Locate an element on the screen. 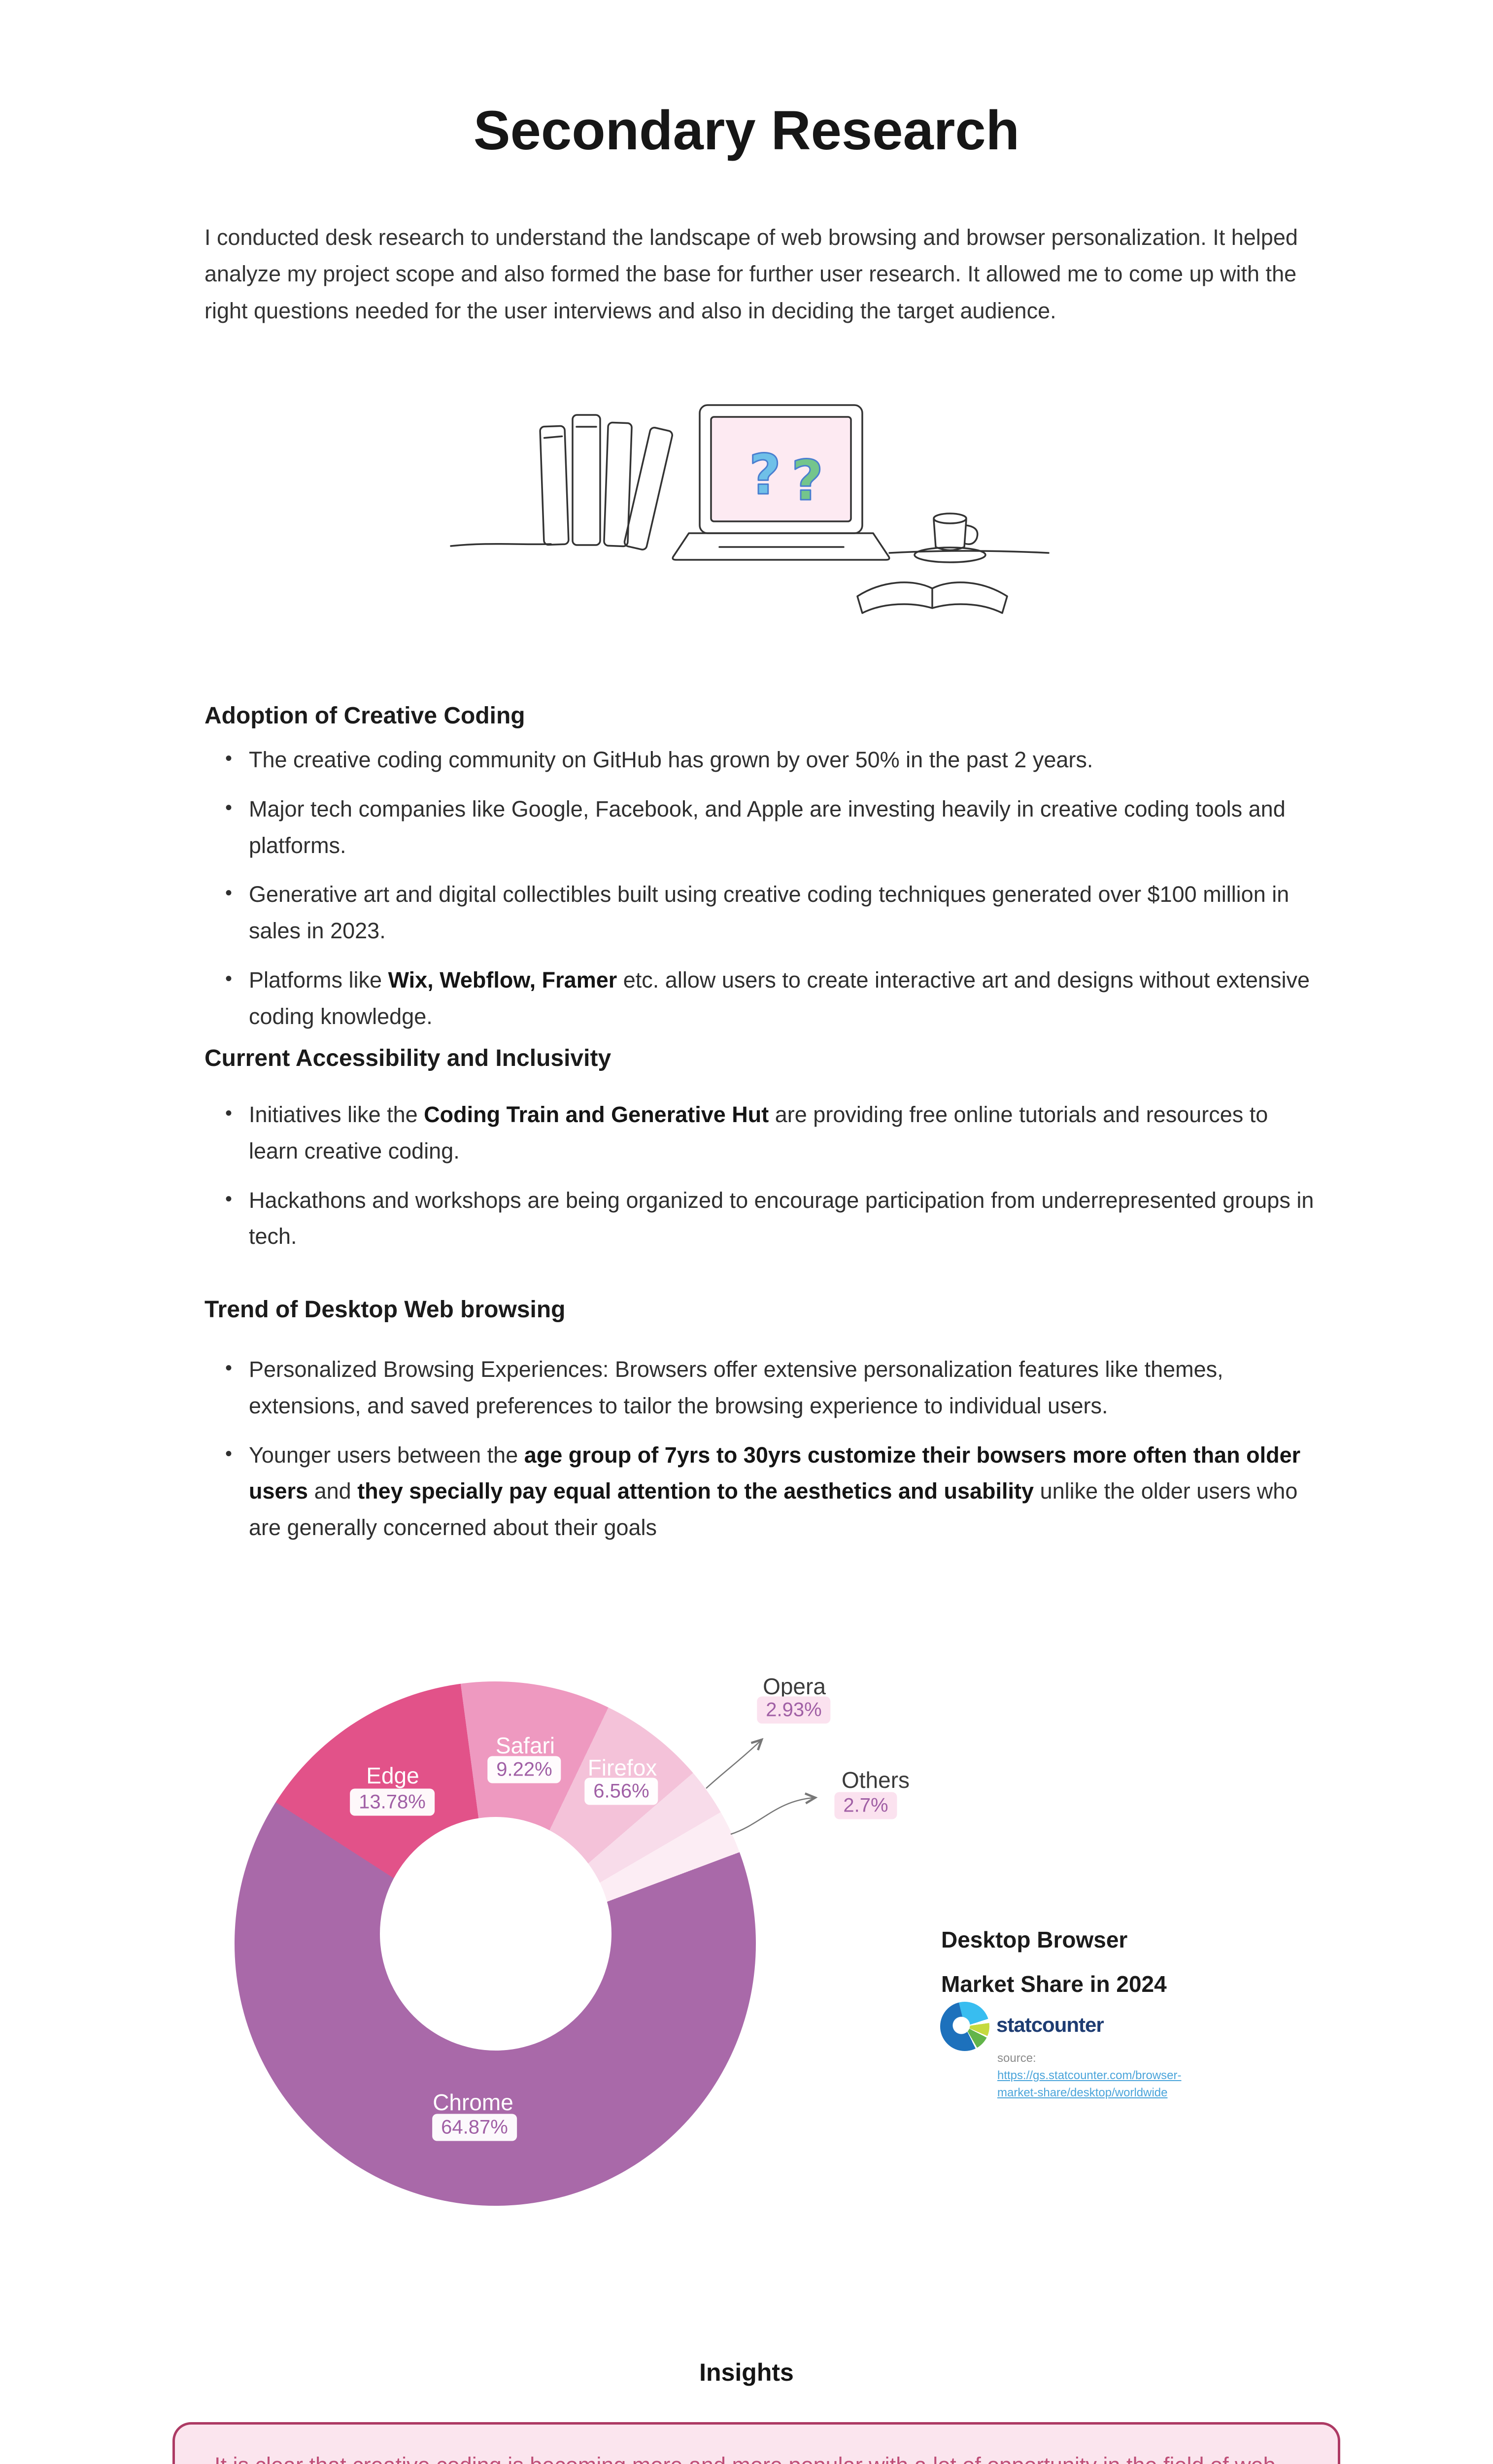  laptop-icon: ? ? is located at coordinates (781, 482).